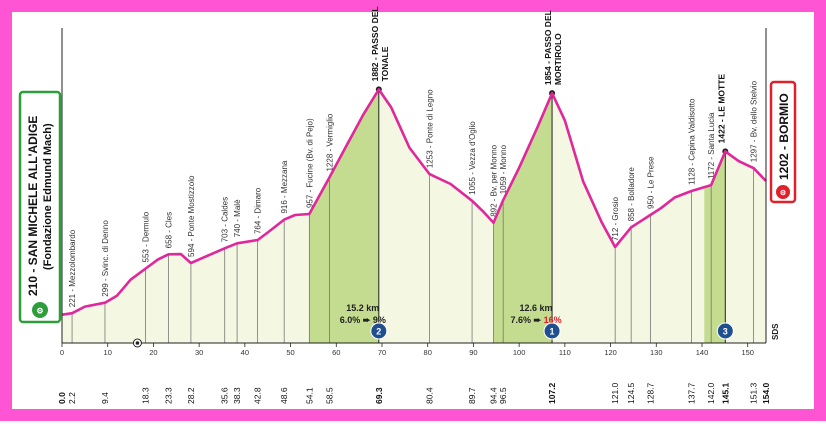  Describe the element at coordinates (225, 219) in the screenshot. I see `place-label: 703 - Caldes` at that location.